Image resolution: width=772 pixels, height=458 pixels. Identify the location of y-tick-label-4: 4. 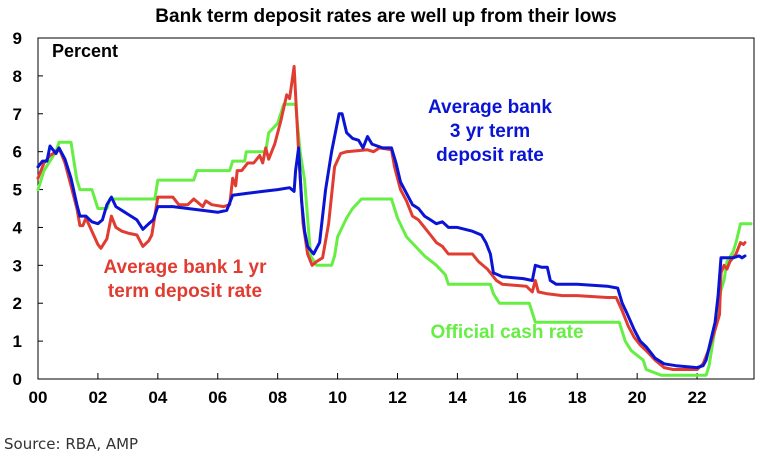
(18, 227).